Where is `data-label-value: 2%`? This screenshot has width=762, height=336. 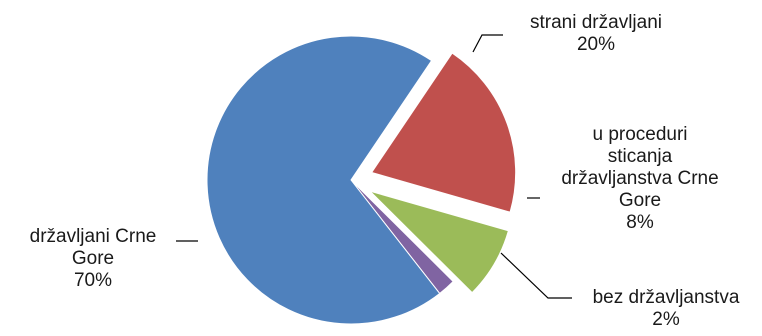
data-label-value: 2% is located at coordinates (666, 319).